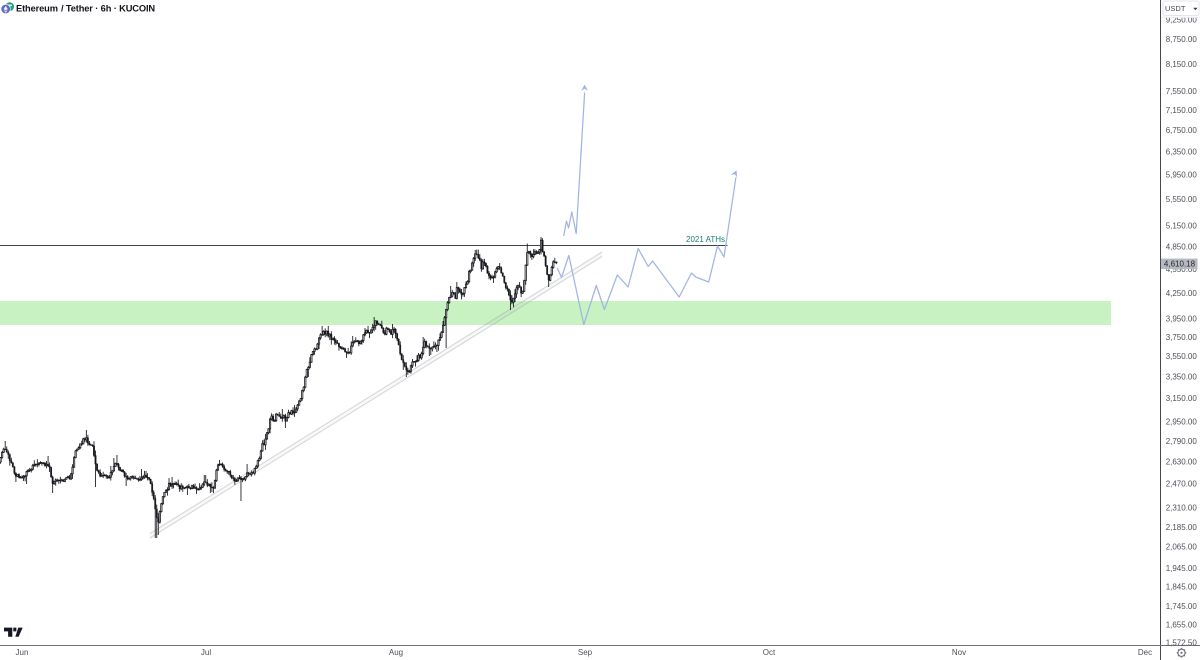  What do you see at coordinates (959, 652) in the screenshot?
I see `svg-text: Nov` at bounding box center [959, 652].